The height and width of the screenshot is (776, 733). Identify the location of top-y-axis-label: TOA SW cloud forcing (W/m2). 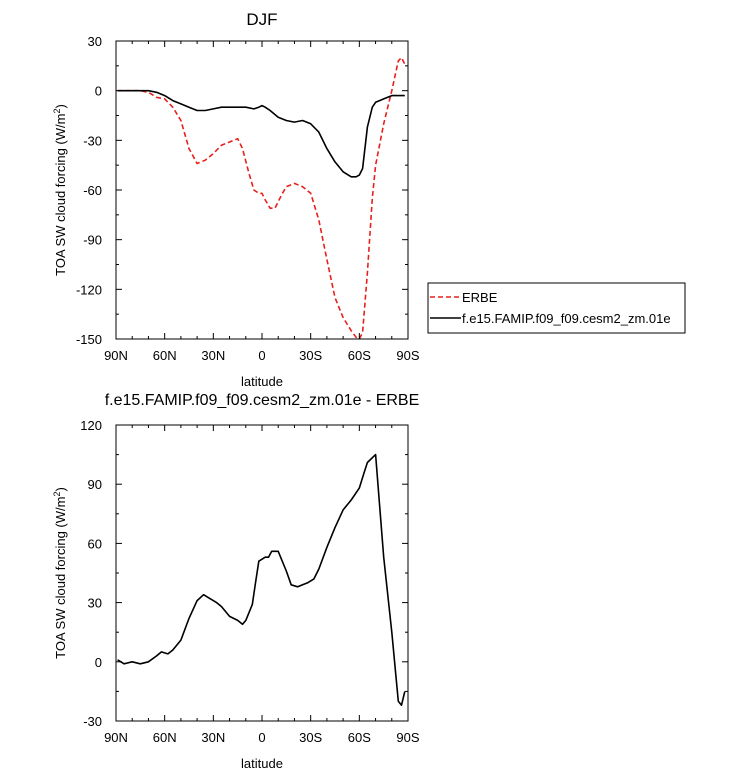
(60, 190).